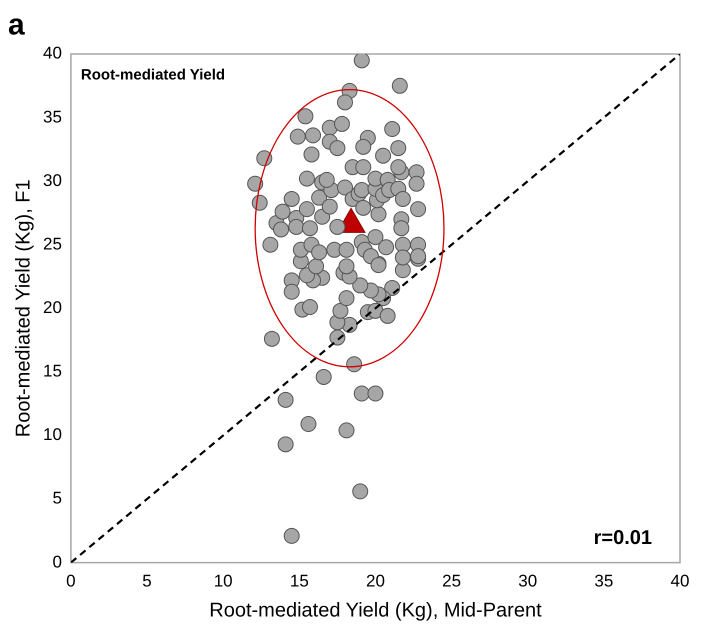 This screenshot has width=705, height=635. What do you see at coordinates (153, 75) in the screenshot?
I see `annotation: Root-mediated Yield` at bounding box center [153, 75].